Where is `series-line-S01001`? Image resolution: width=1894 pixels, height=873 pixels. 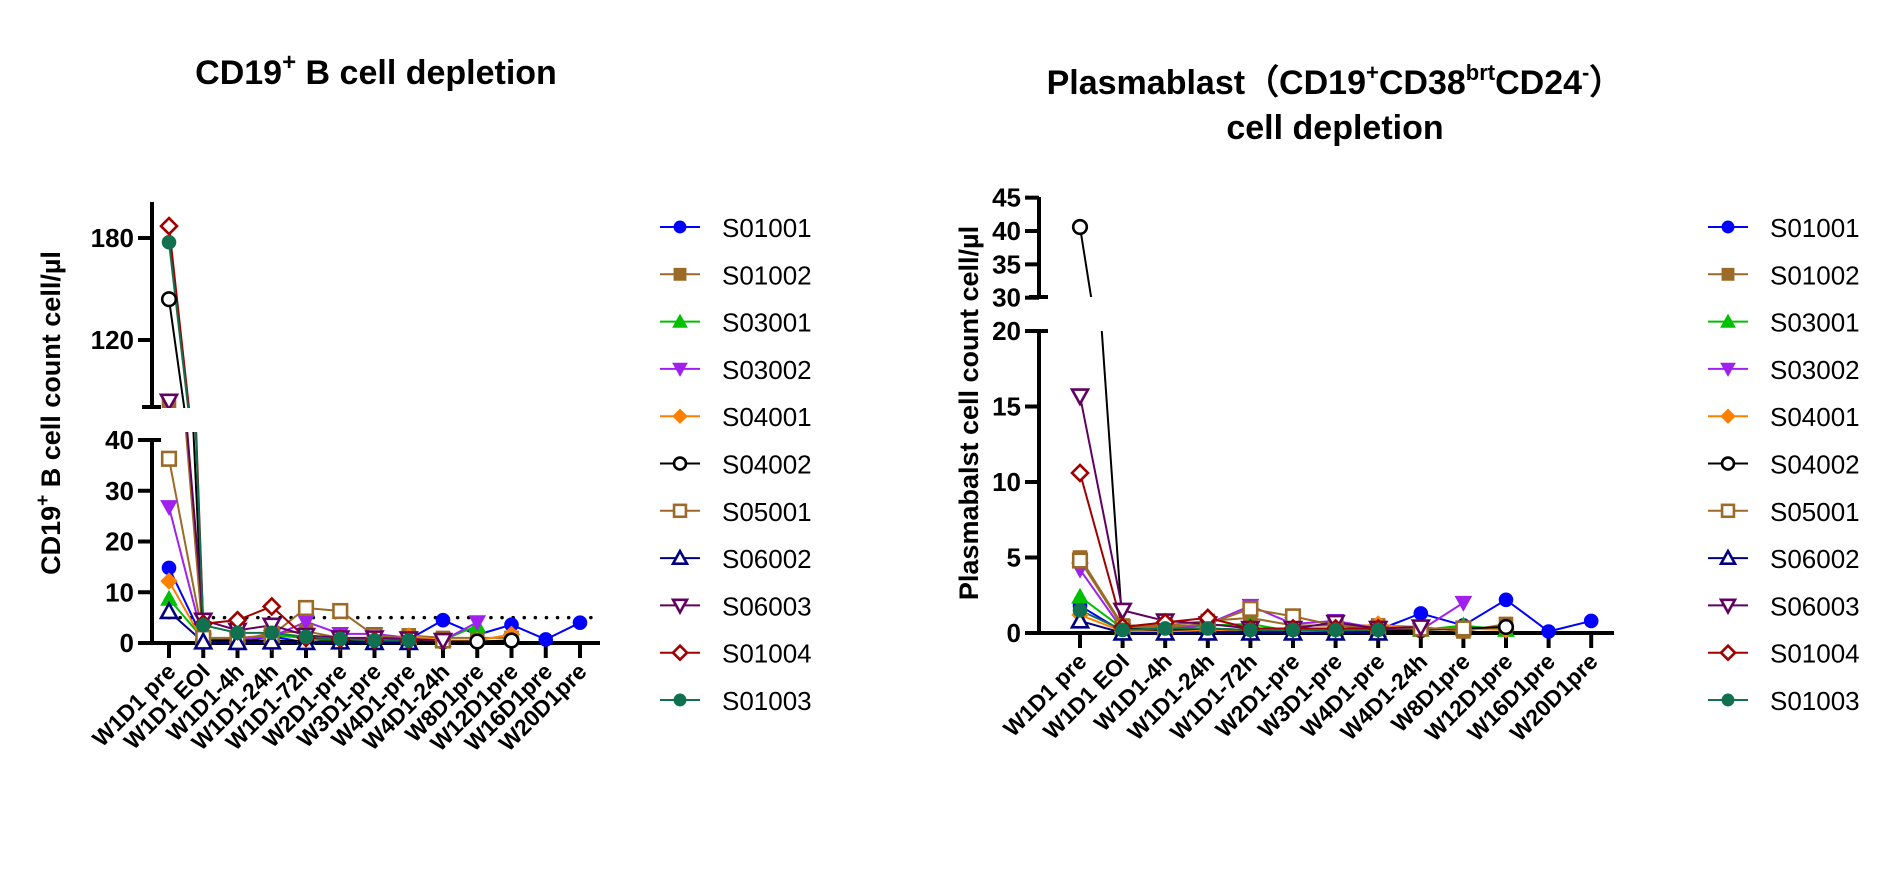
series-line-S01001 is located at coordinates (1335, 490).